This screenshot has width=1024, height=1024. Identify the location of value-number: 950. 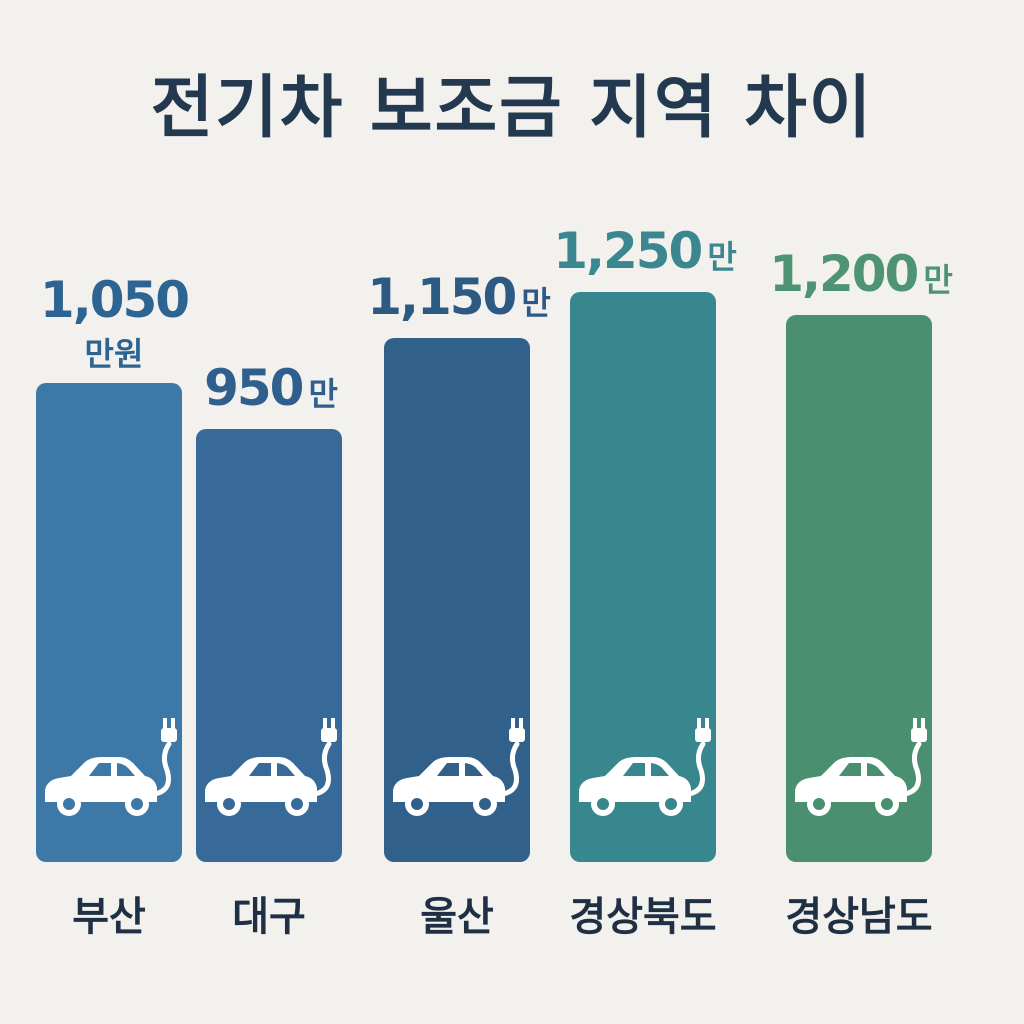
(253, 388).